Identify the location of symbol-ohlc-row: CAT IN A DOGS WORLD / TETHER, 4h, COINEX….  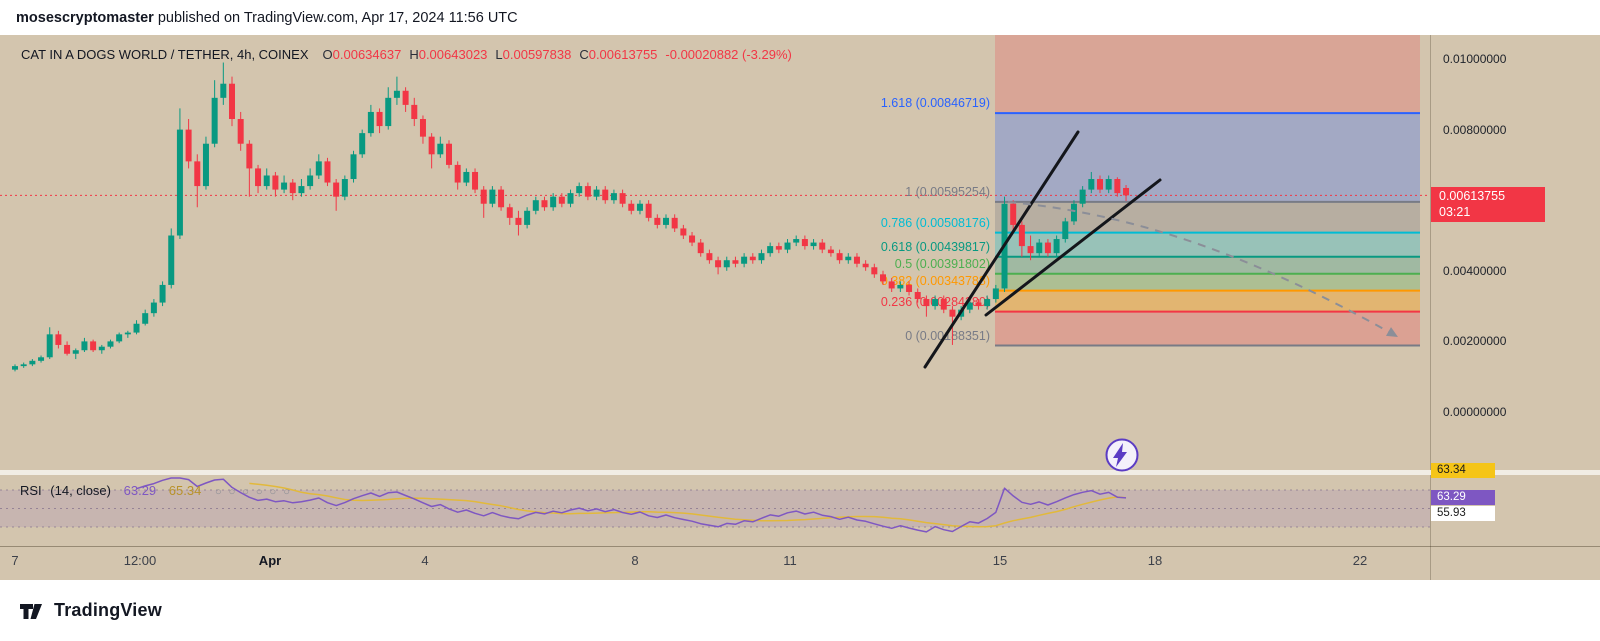
(406, 54).